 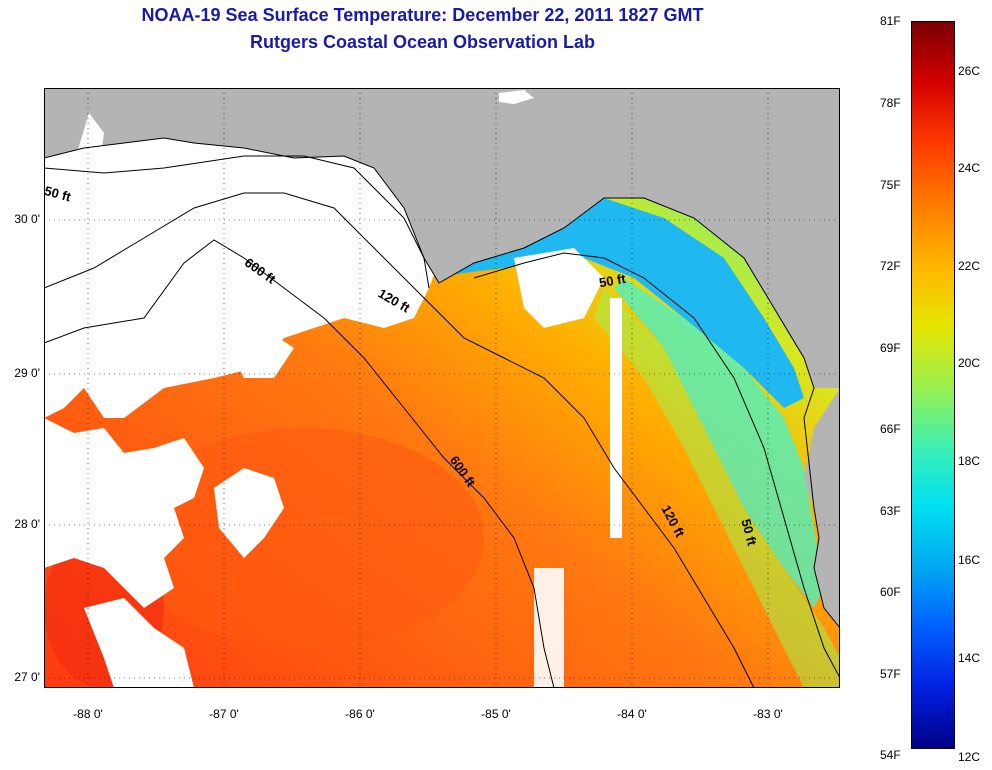 I want to click on lat-label: 28 0', so click(x=27, y=524).